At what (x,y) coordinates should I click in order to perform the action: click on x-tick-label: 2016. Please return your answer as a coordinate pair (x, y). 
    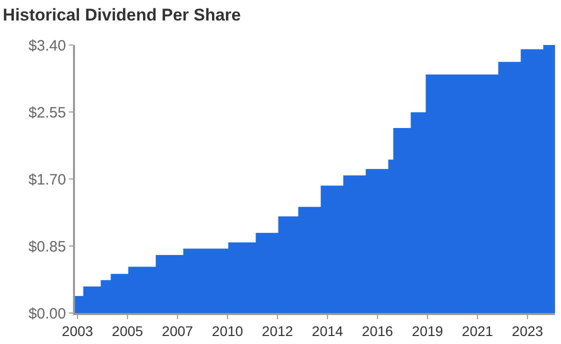
    Looking at the image, I should click on (378, 330).